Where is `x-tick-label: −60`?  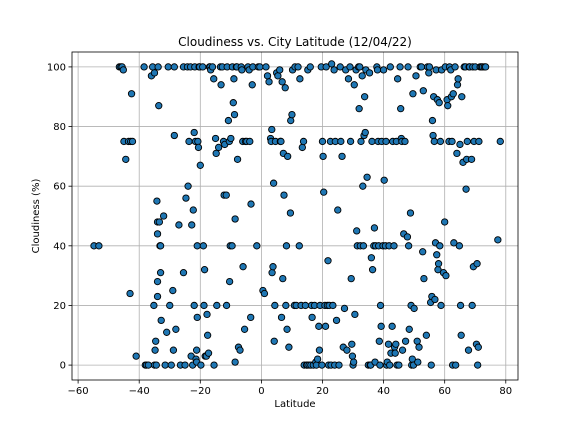
x-tick-label: −60 is located at coordinates (78, 391).